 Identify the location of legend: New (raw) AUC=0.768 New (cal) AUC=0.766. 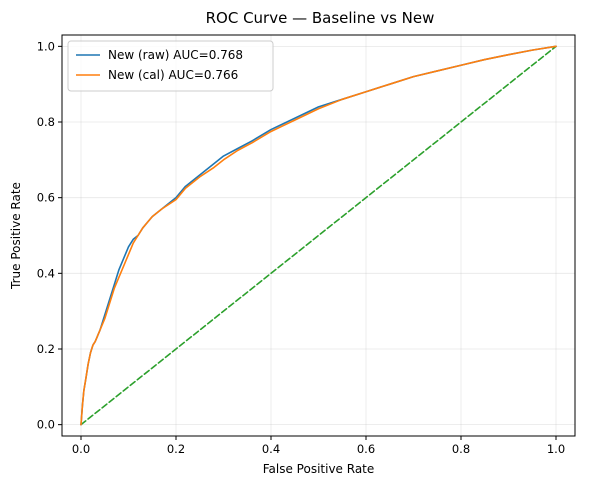
(170, 66).